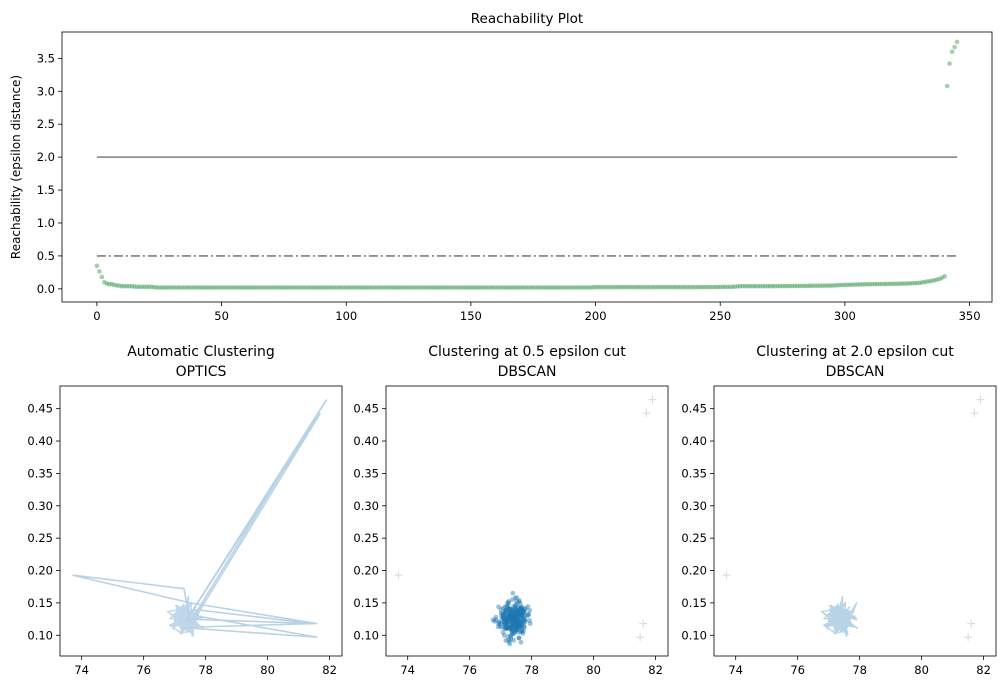 Image resolution: width=1003 pixels, height=694 pixels. Describe the element at coordinates (46, 289) in the screenshot. I see `y-tick-label: 0.0` at that location.